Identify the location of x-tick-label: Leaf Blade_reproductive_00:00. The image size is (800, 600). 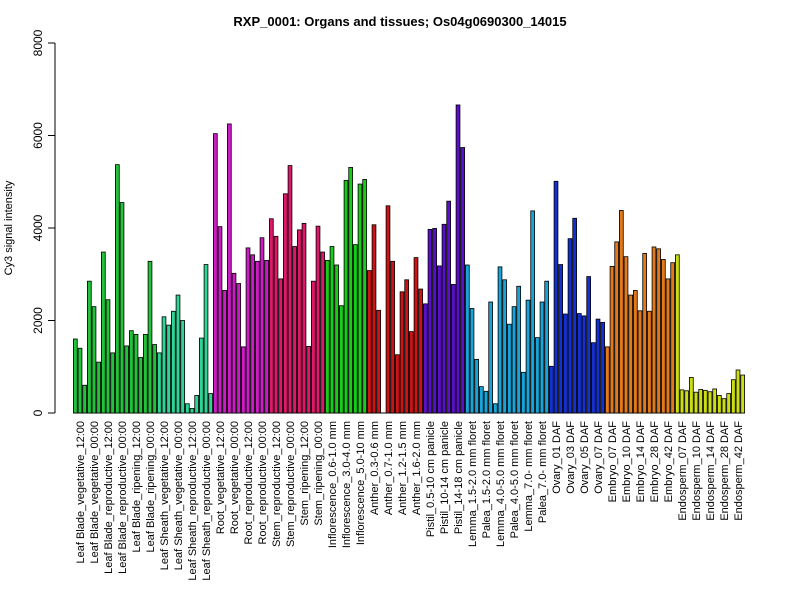
(123, 497).